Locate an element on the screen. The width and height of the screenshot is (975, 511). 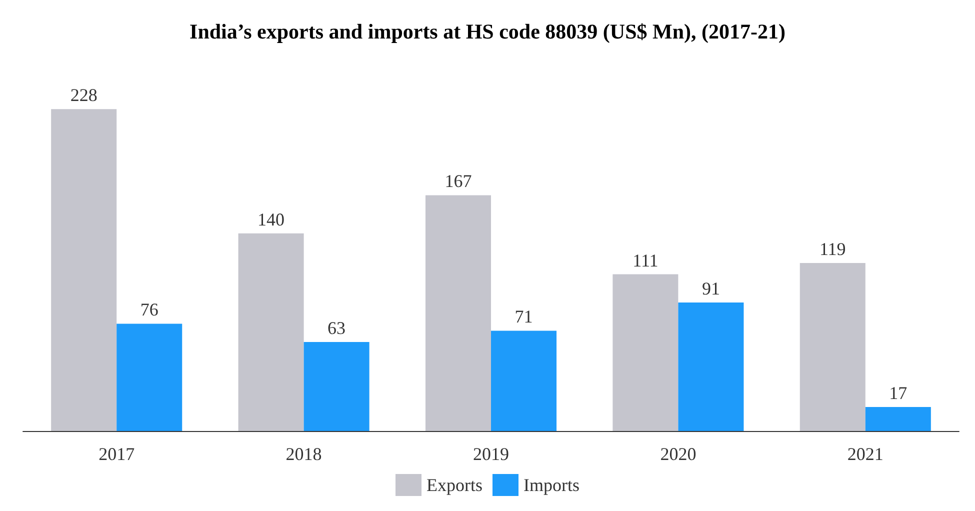
x-tick-label: 2017 is located at coordinates (116, 454).